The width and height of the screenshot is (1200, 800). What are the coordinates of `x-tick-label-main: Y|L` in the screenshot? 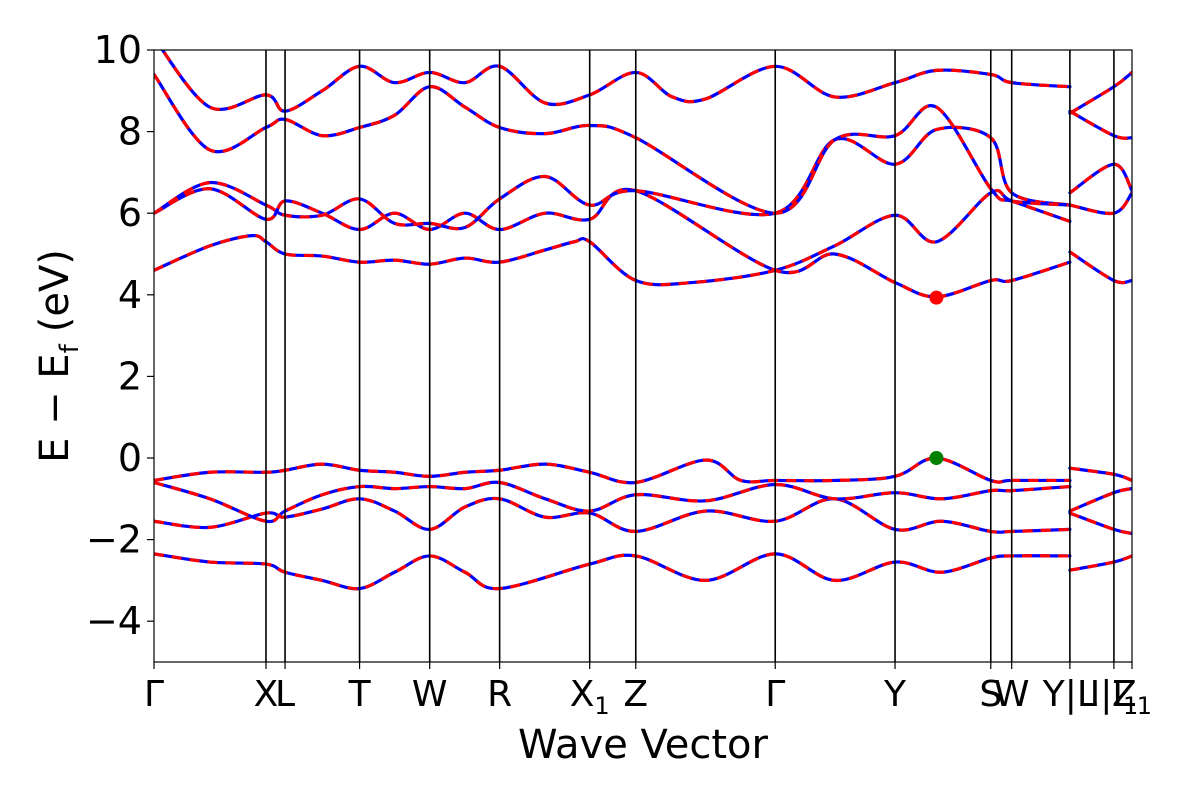 It's located at (1069, 694).